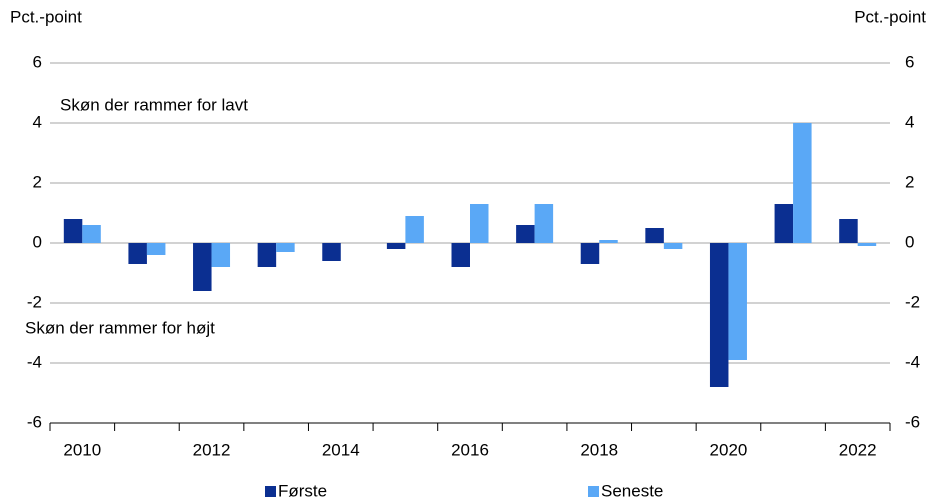 The height and width of the screenshot is (501, 933). I want to click on x-tick-label: 2020, so click(729, 449).